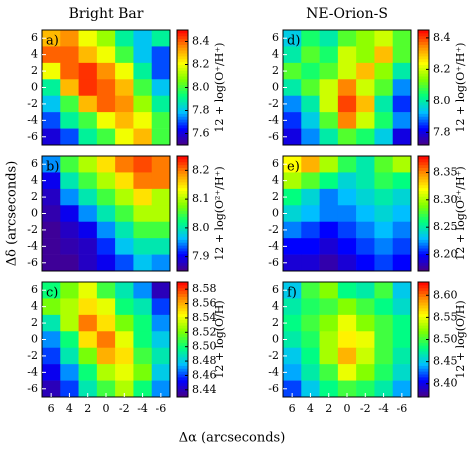  I want to click on colorbar-label: 12 + log(O⁺/H⁺), so click(460, 88).